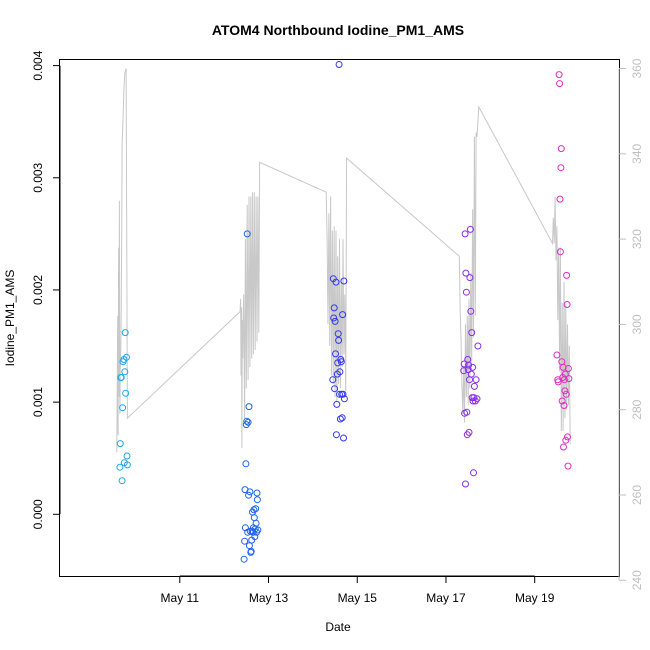 The width and height of the screenshot is (650, 650). What do you see at coordinates (338, 30) in the screenshot?
I see `chart-title: ATOM4 Northbound Iodine_PM1_AMS` at bounding box center [338, 30].